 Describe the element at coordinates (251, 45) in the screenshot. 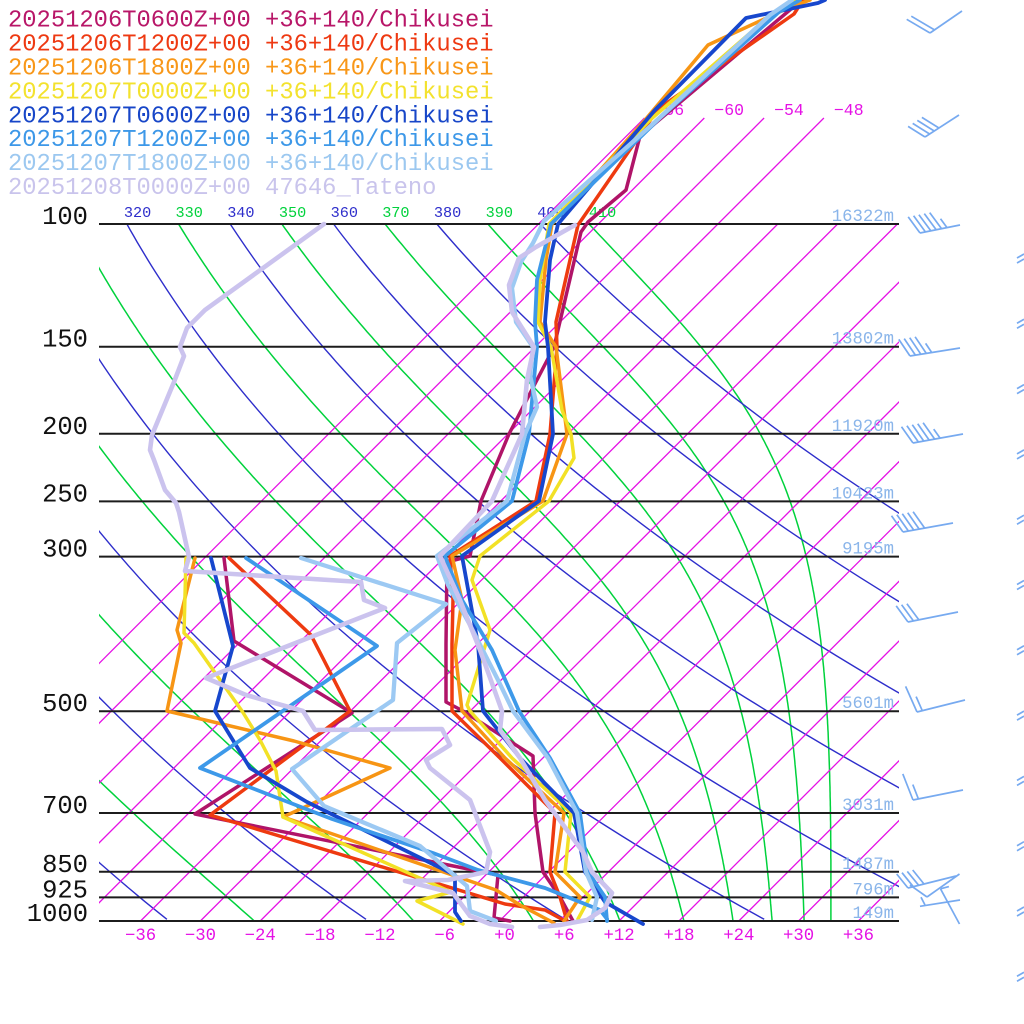

I see `svg-text:20251206T1200Z+00 +36+140/Chik: 20251206T1200Z+00 +36+140/Chikusei` at that location.